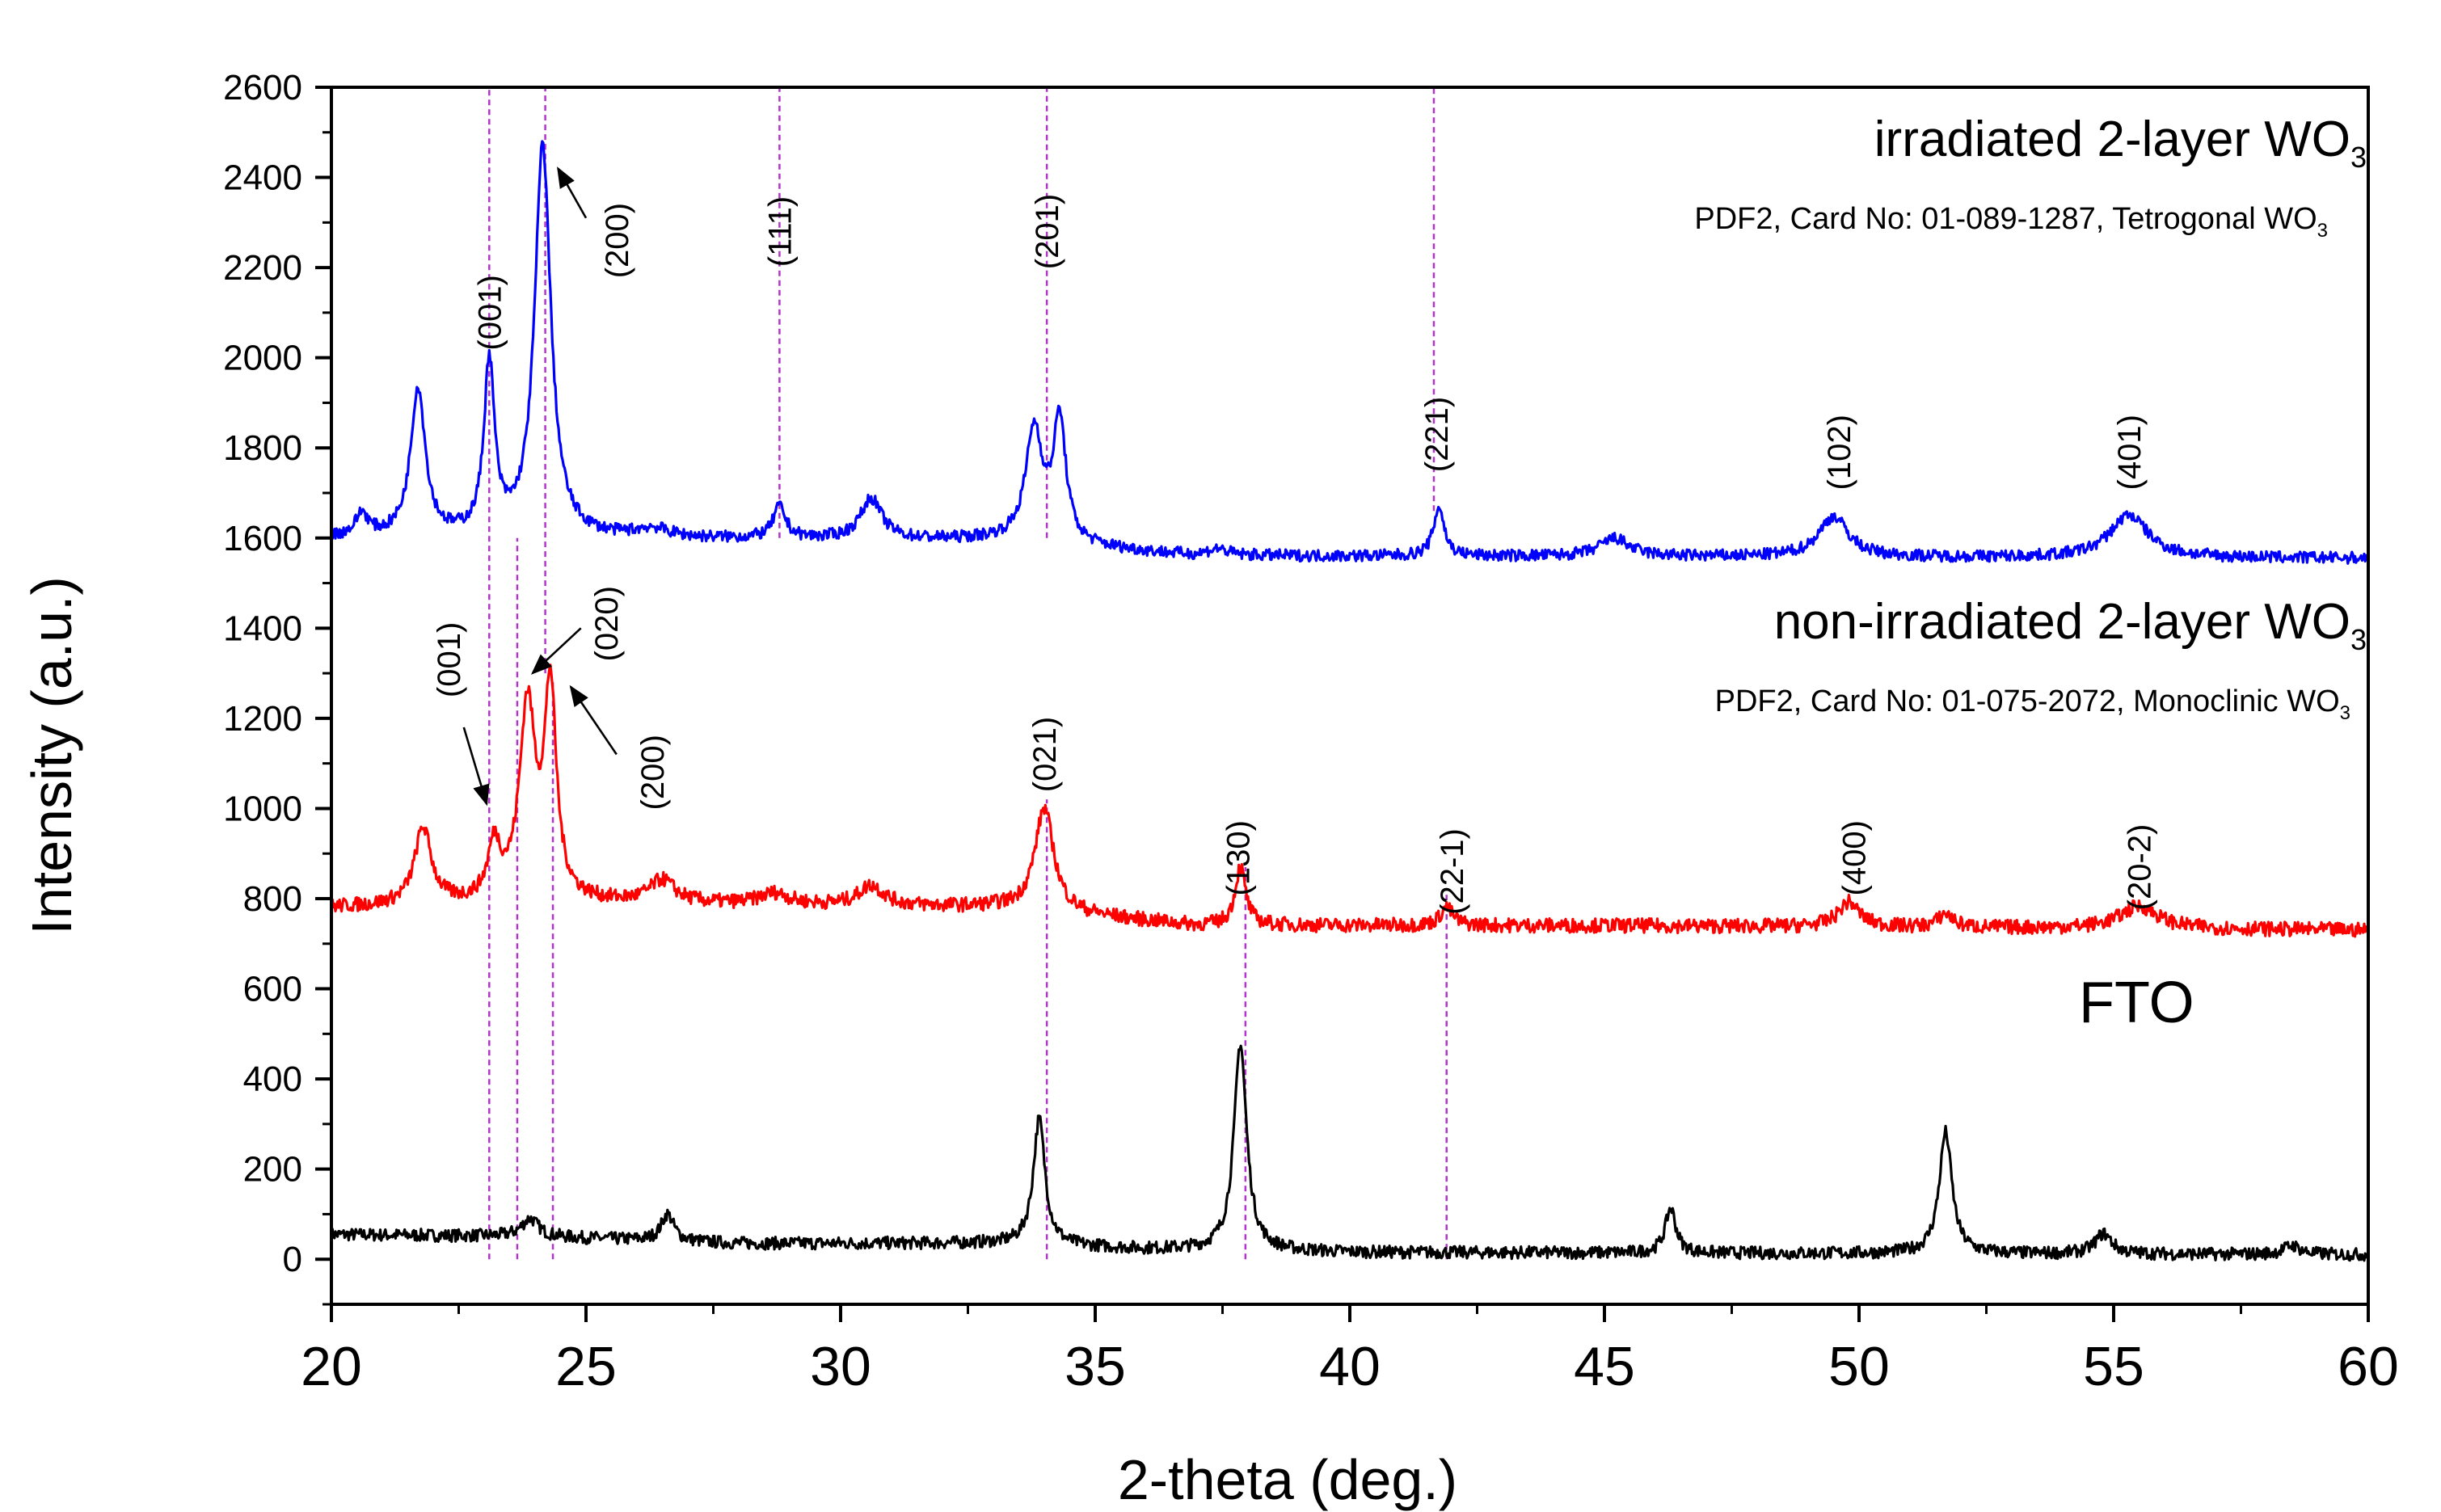 This screenshot has height=1512, width=2441. What do you see at coordinates (51, 755) in the screenshot?
I see `y-axis-title: Intensity (a.u.)` at bounding box center [51, 755].